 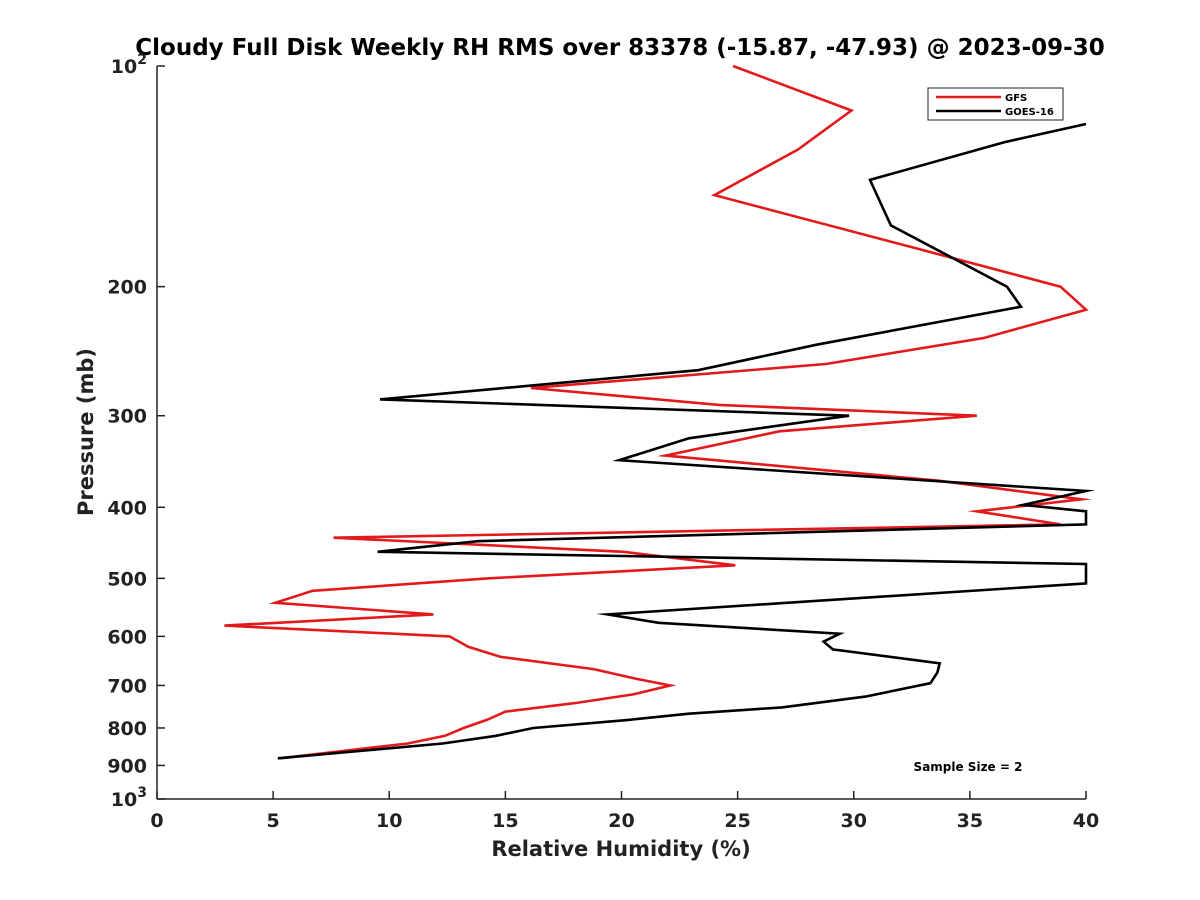 What do you see at coordinates (968, 767) in the screenshot?
I see `sample-size-annotation: Sample Size = 2` at bounding box center [968, 767].